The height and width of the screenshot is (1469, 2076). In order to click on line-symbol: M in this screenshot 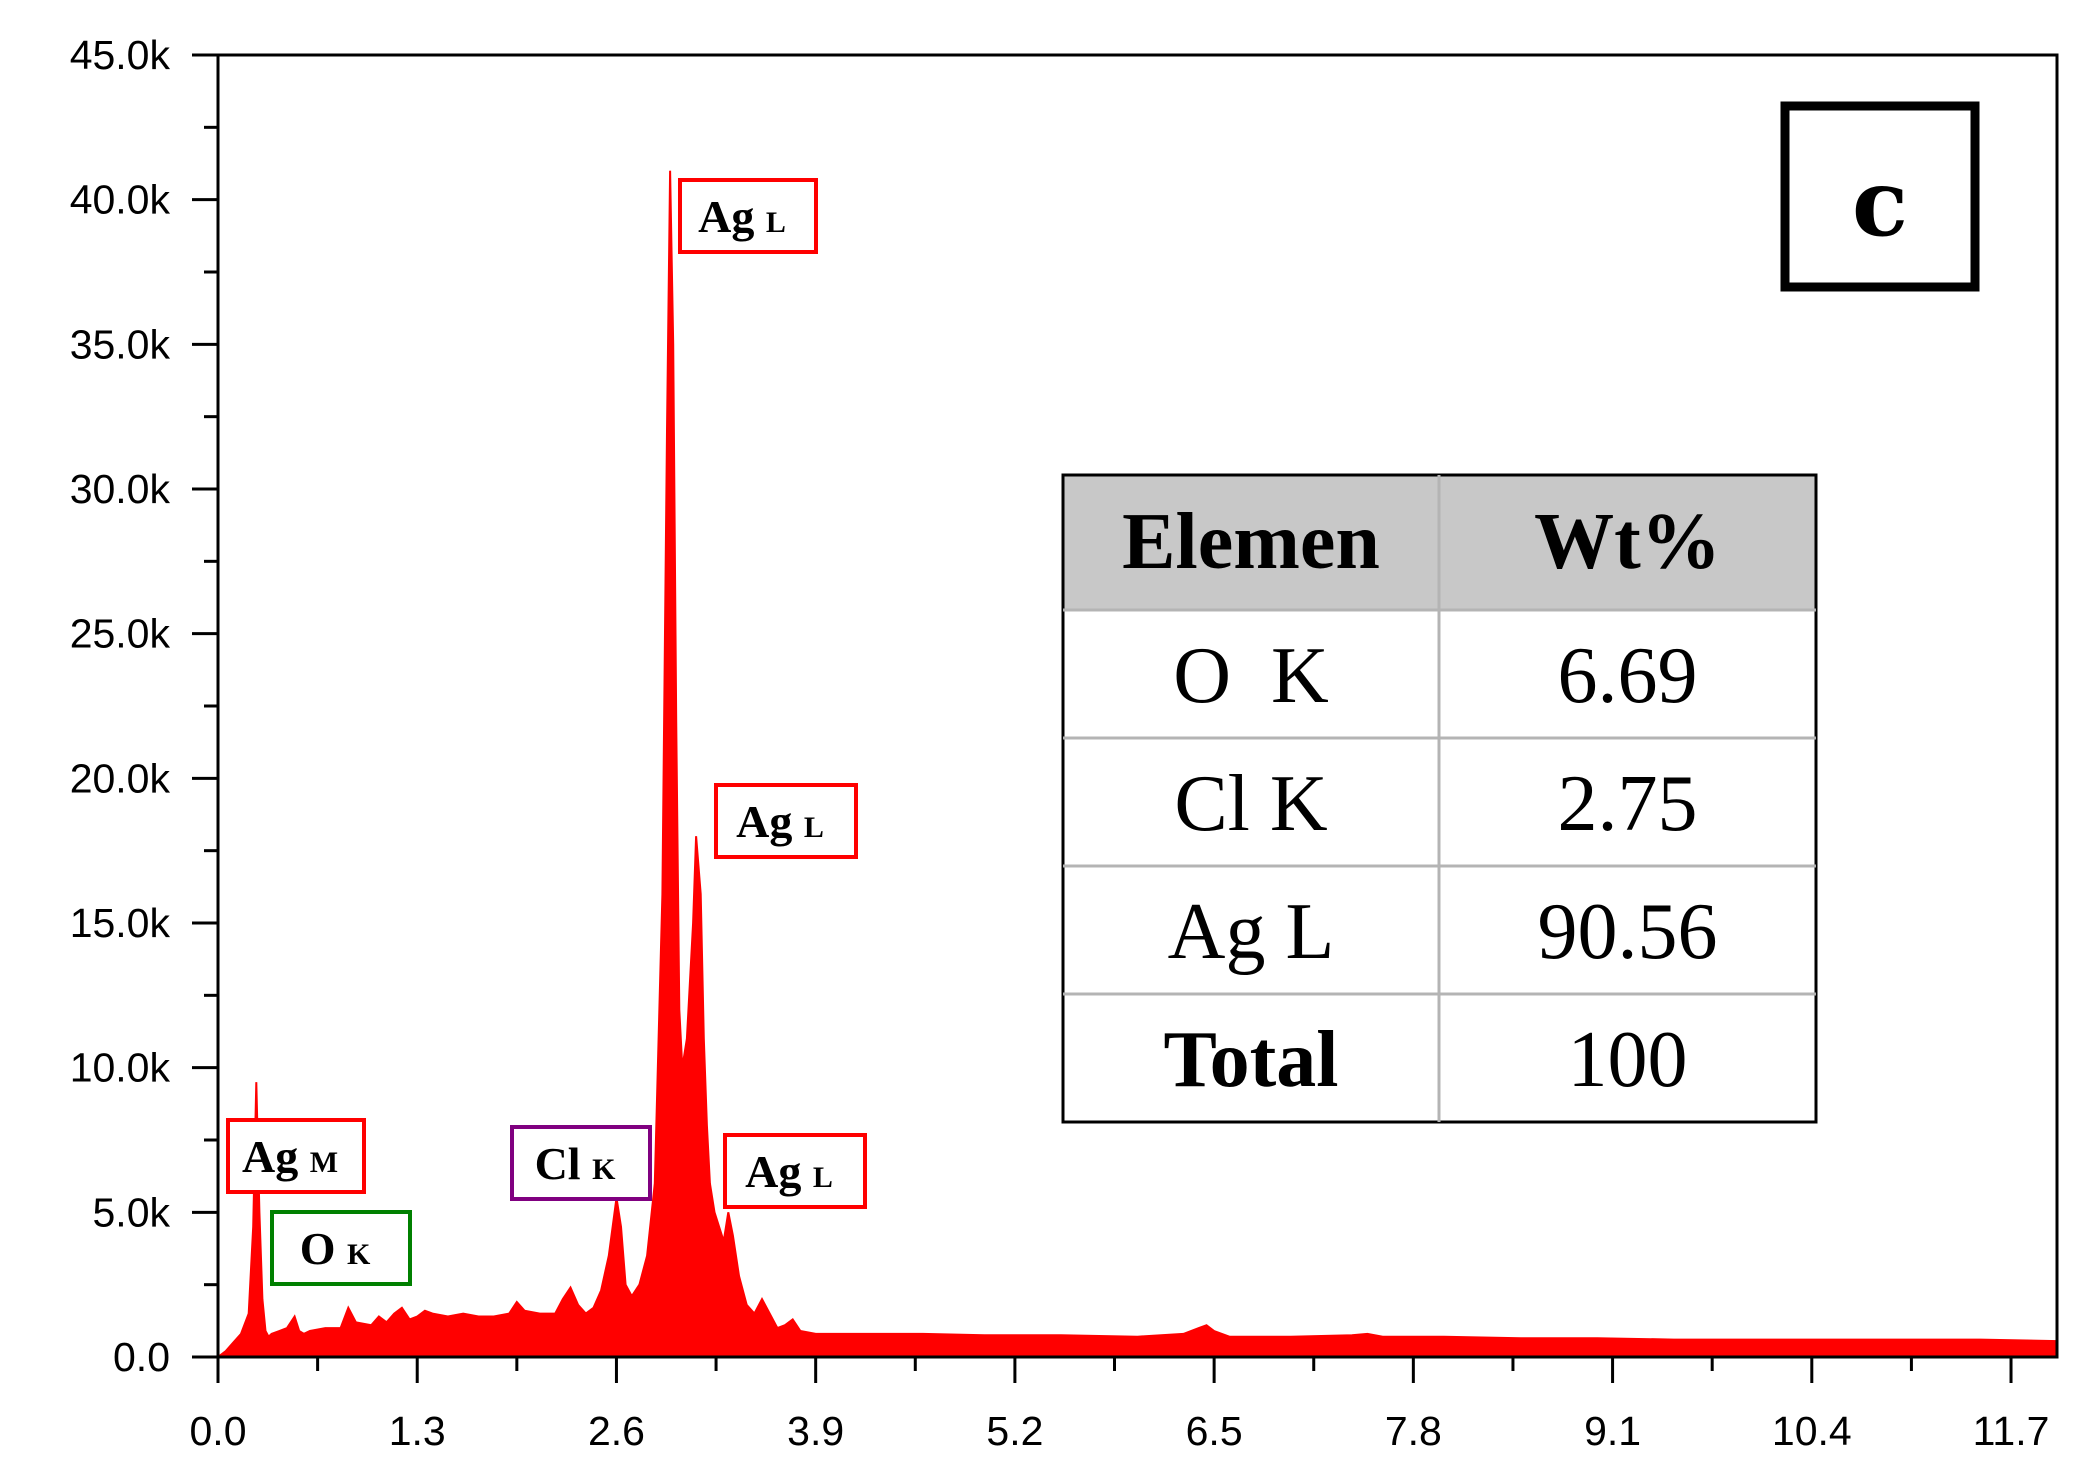, I will do `click(324, 1162)`.